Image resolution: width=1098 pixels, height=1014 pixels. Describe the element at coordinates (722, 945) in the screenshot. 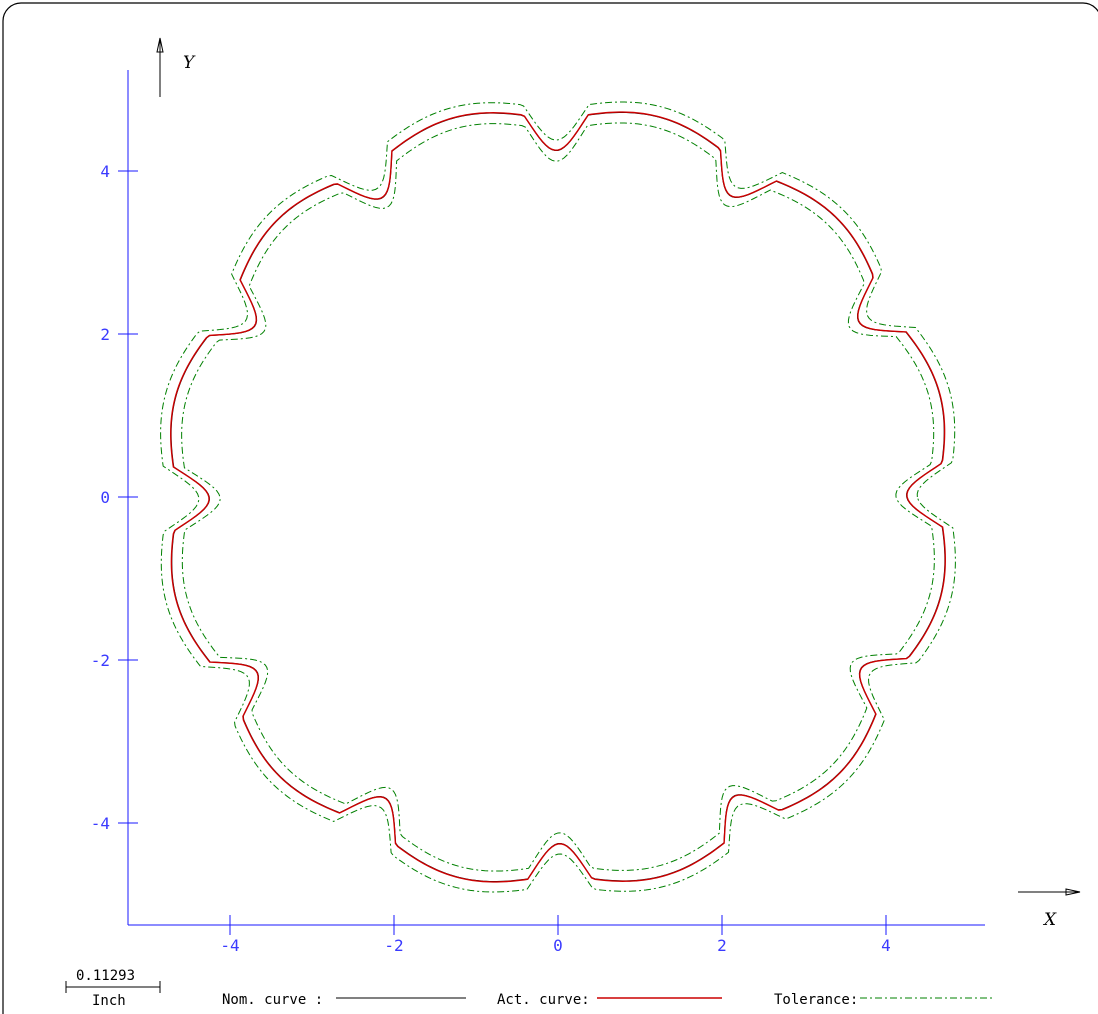

I see `x-tick-label: 2` at that location.